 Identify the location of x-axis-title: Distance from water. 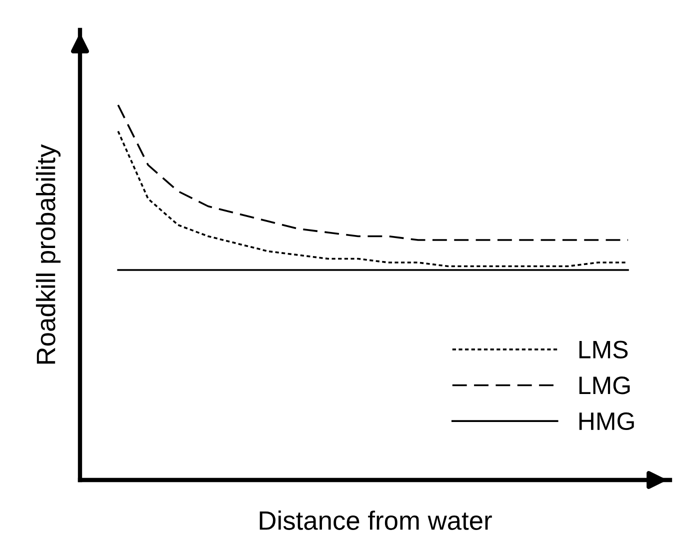
(376, 520).